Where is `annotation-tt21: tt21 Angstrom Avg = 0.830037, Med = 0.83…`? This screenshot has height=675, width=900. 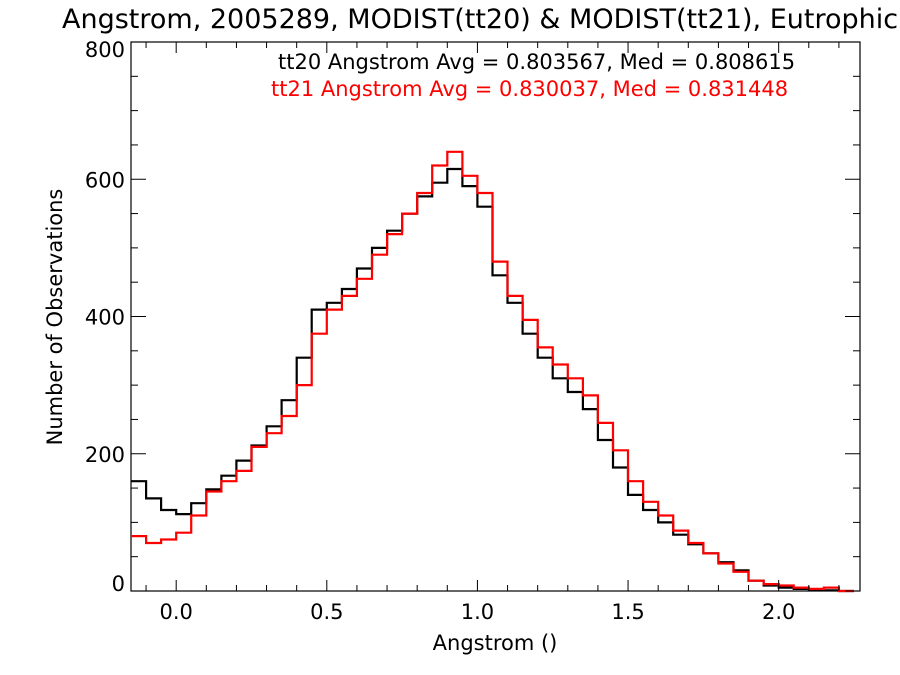
annotation-tt21: tt21 Angstrom Avg = 0.830037, Med = 0.83… is located at coordinates (529, 89).